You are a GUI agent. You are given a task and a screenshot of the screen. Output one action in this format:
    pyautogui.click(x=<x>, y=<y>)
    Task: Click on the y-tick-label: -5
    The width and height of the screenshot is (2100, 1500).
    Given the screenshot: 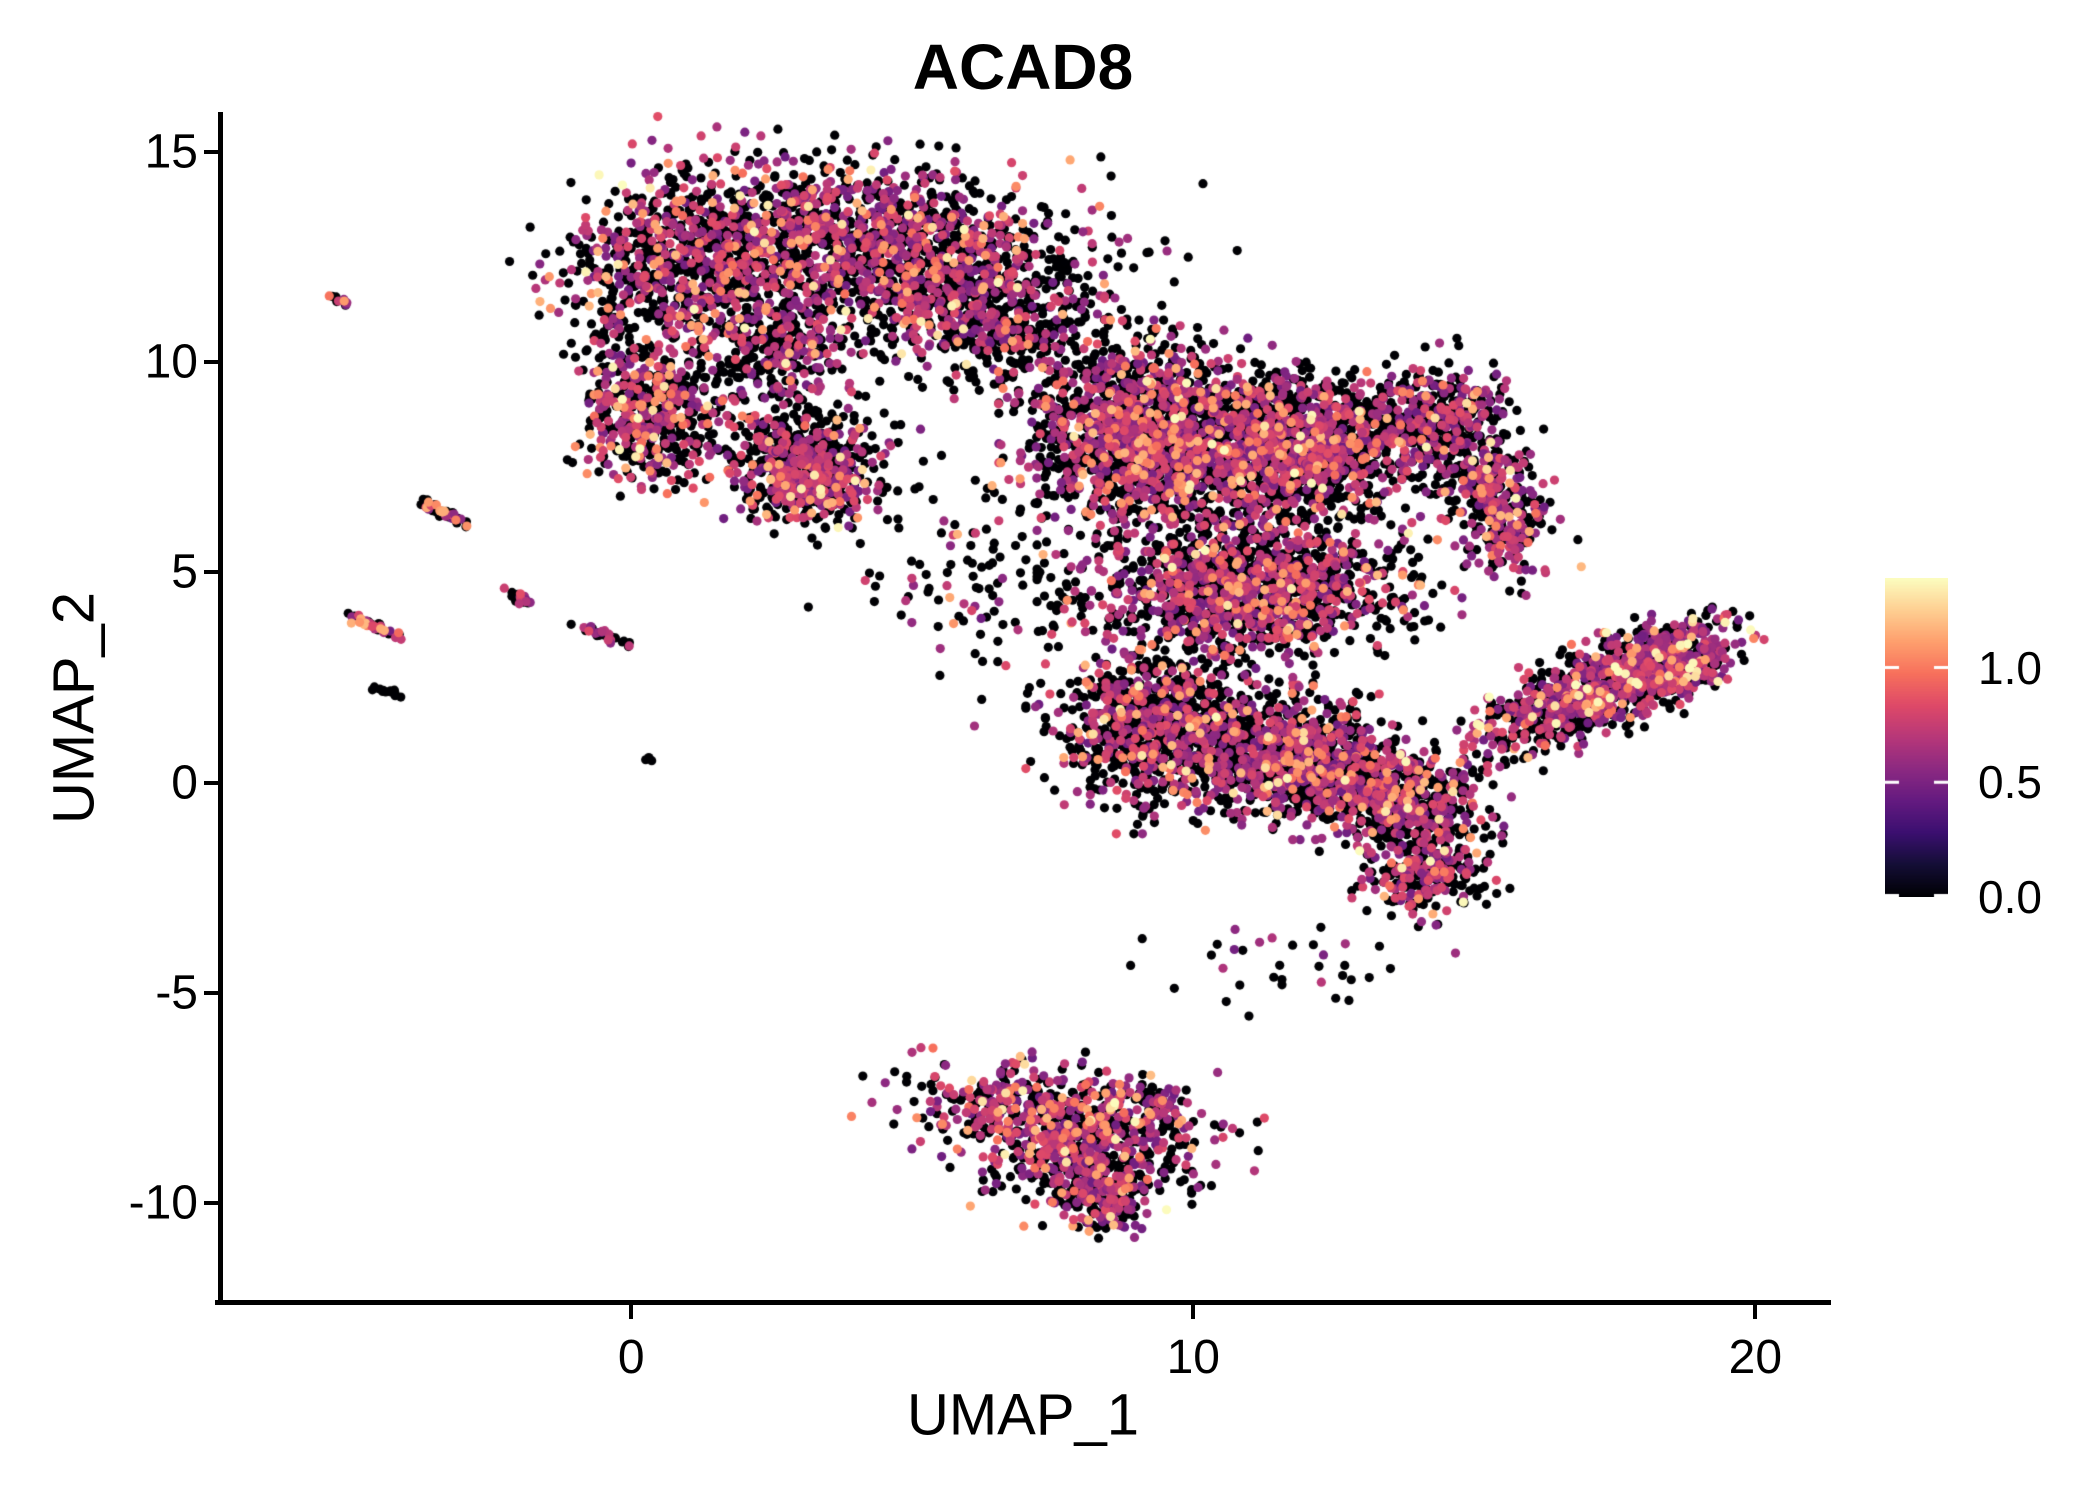 What is the action you would take?
    pyautogui.click(x=176, y=993)
    